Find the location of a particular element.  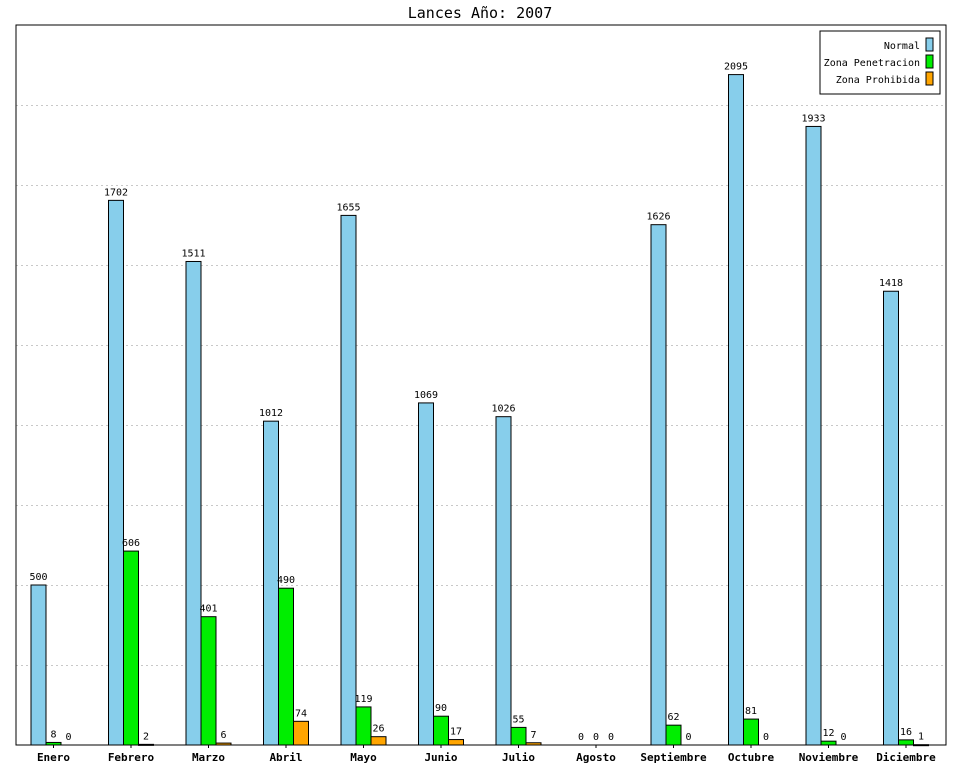

bar-zona-prohibida-junio is located at coordinates (456, 742).